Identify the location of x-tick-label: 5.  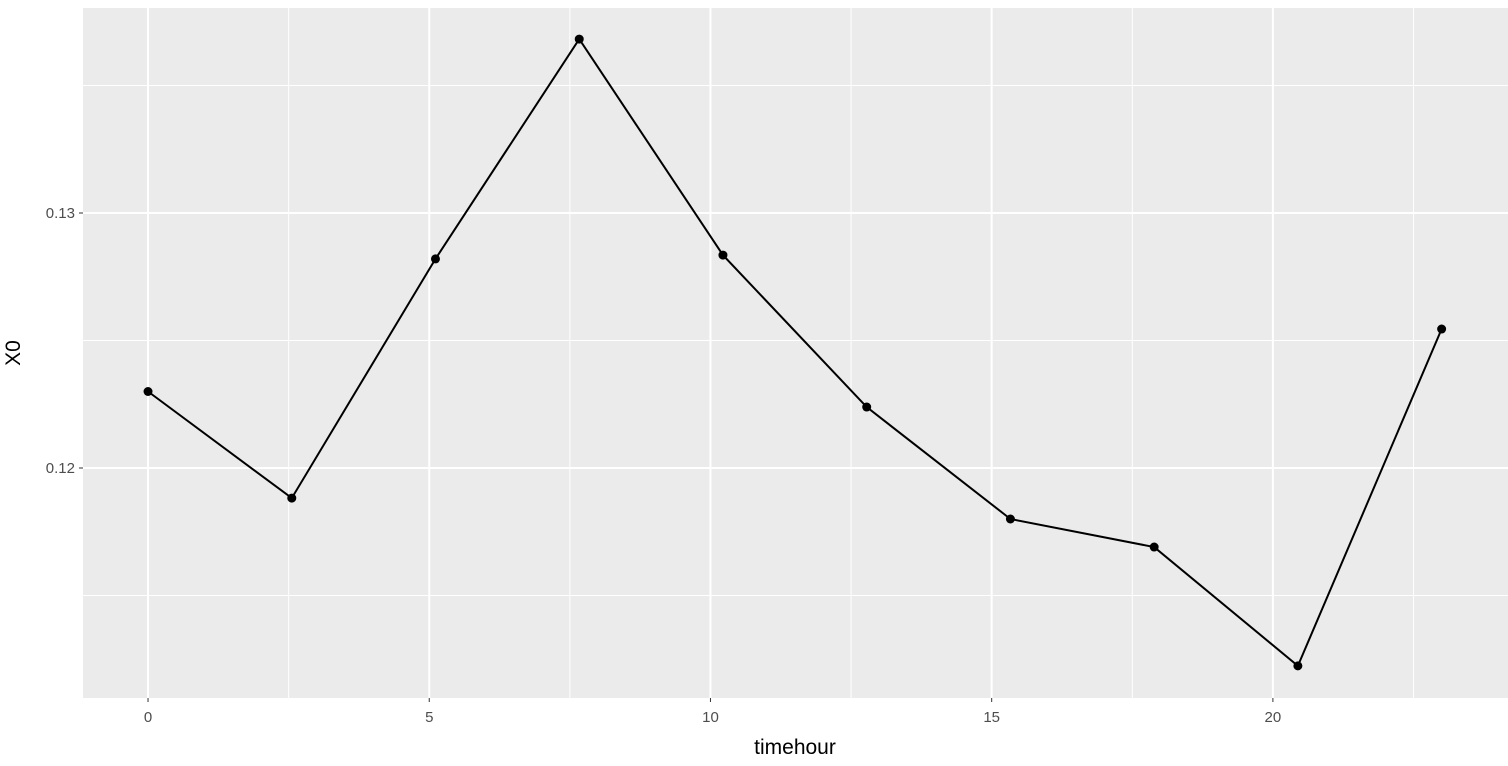
(429, 717).